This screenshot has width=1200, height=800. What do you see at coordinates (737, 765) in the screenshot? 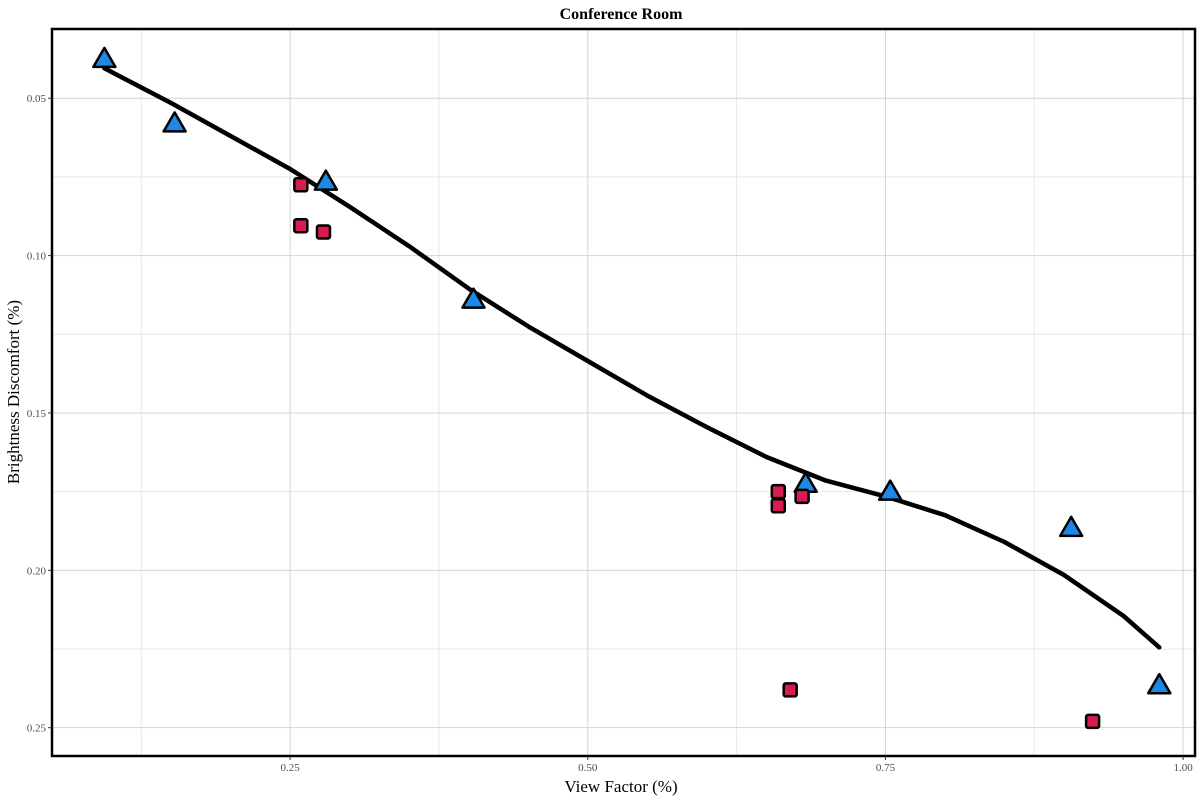
I see `x-axis-ticks: 0.25 0.50 0.75 1.00` at bounding box center [737, 765].